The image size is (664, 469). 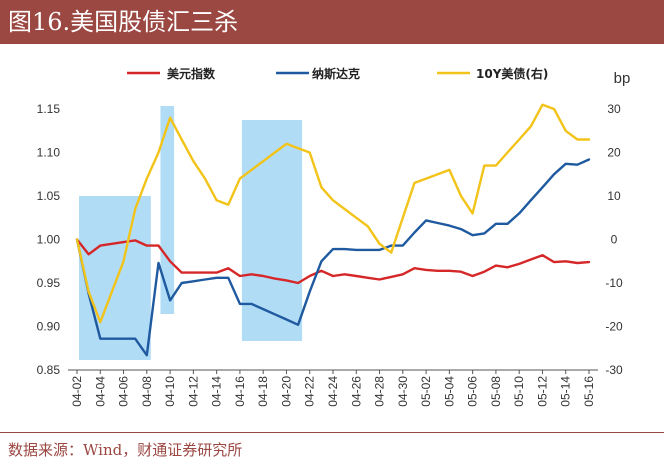 What do you see at coordinates (263, 391) in the screenshot?
I see `x-tick-label: 04-18` at bounding box center [263, 391].